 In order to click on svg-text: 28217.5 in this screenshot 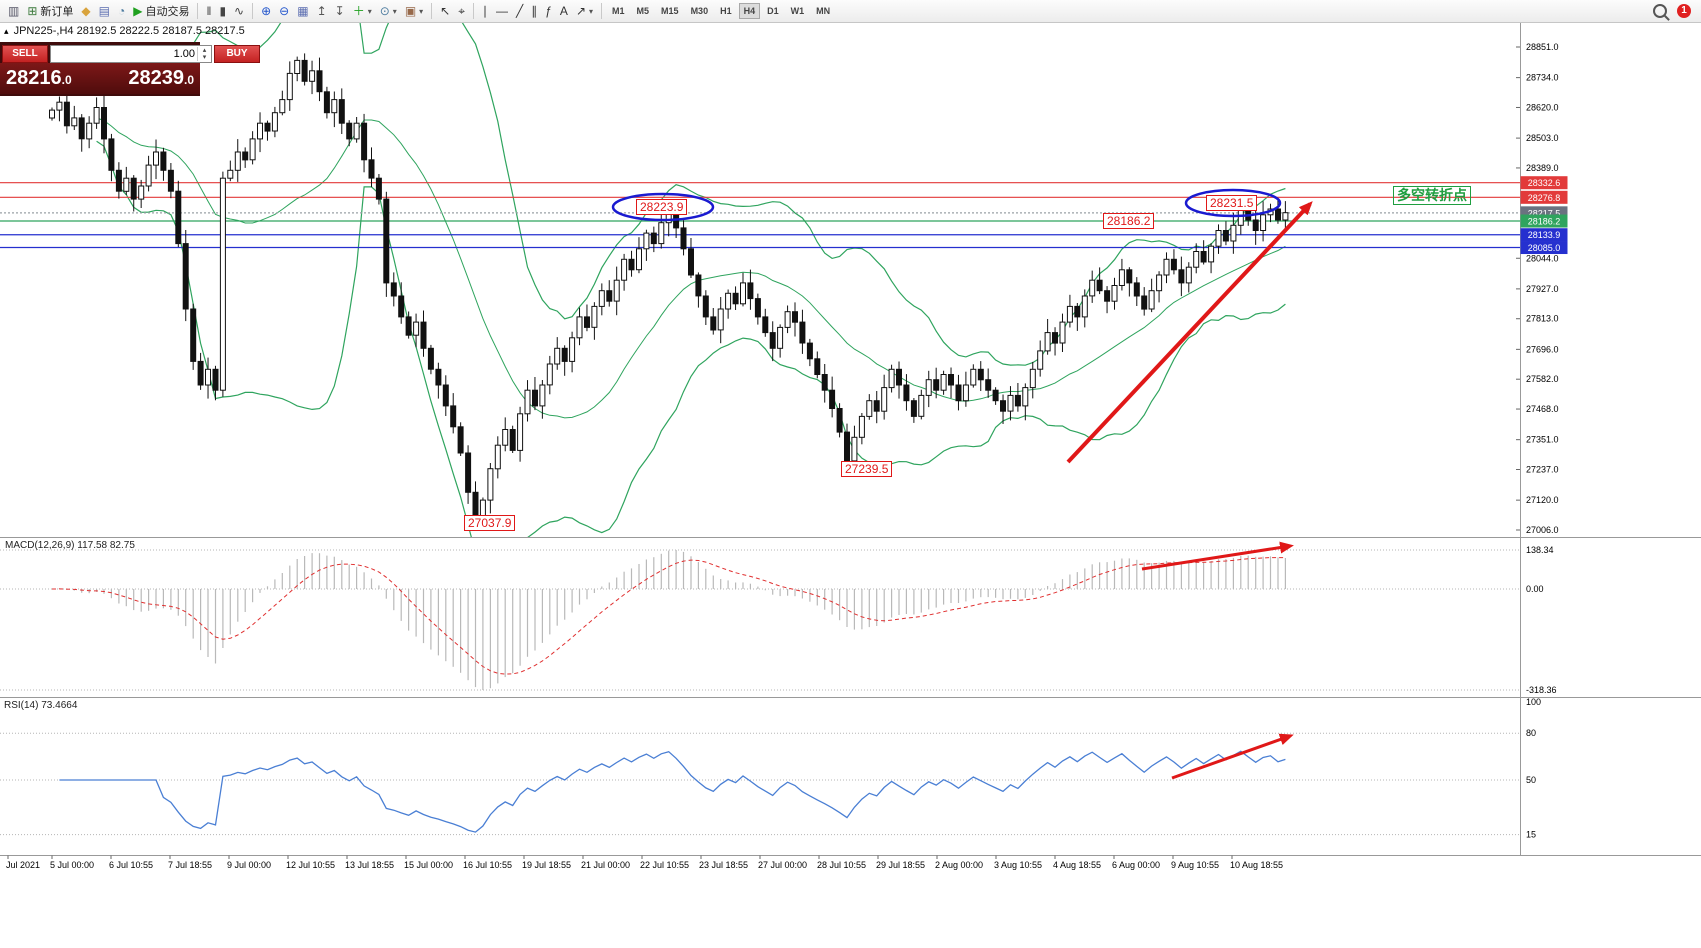, I will do `click(1544, 213)`.